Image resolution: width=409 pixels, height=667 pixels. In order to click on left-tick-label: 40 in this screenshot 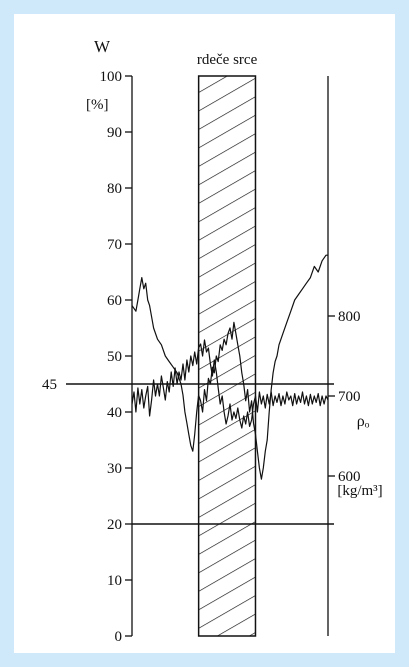, I will do `click(114, 413)`.